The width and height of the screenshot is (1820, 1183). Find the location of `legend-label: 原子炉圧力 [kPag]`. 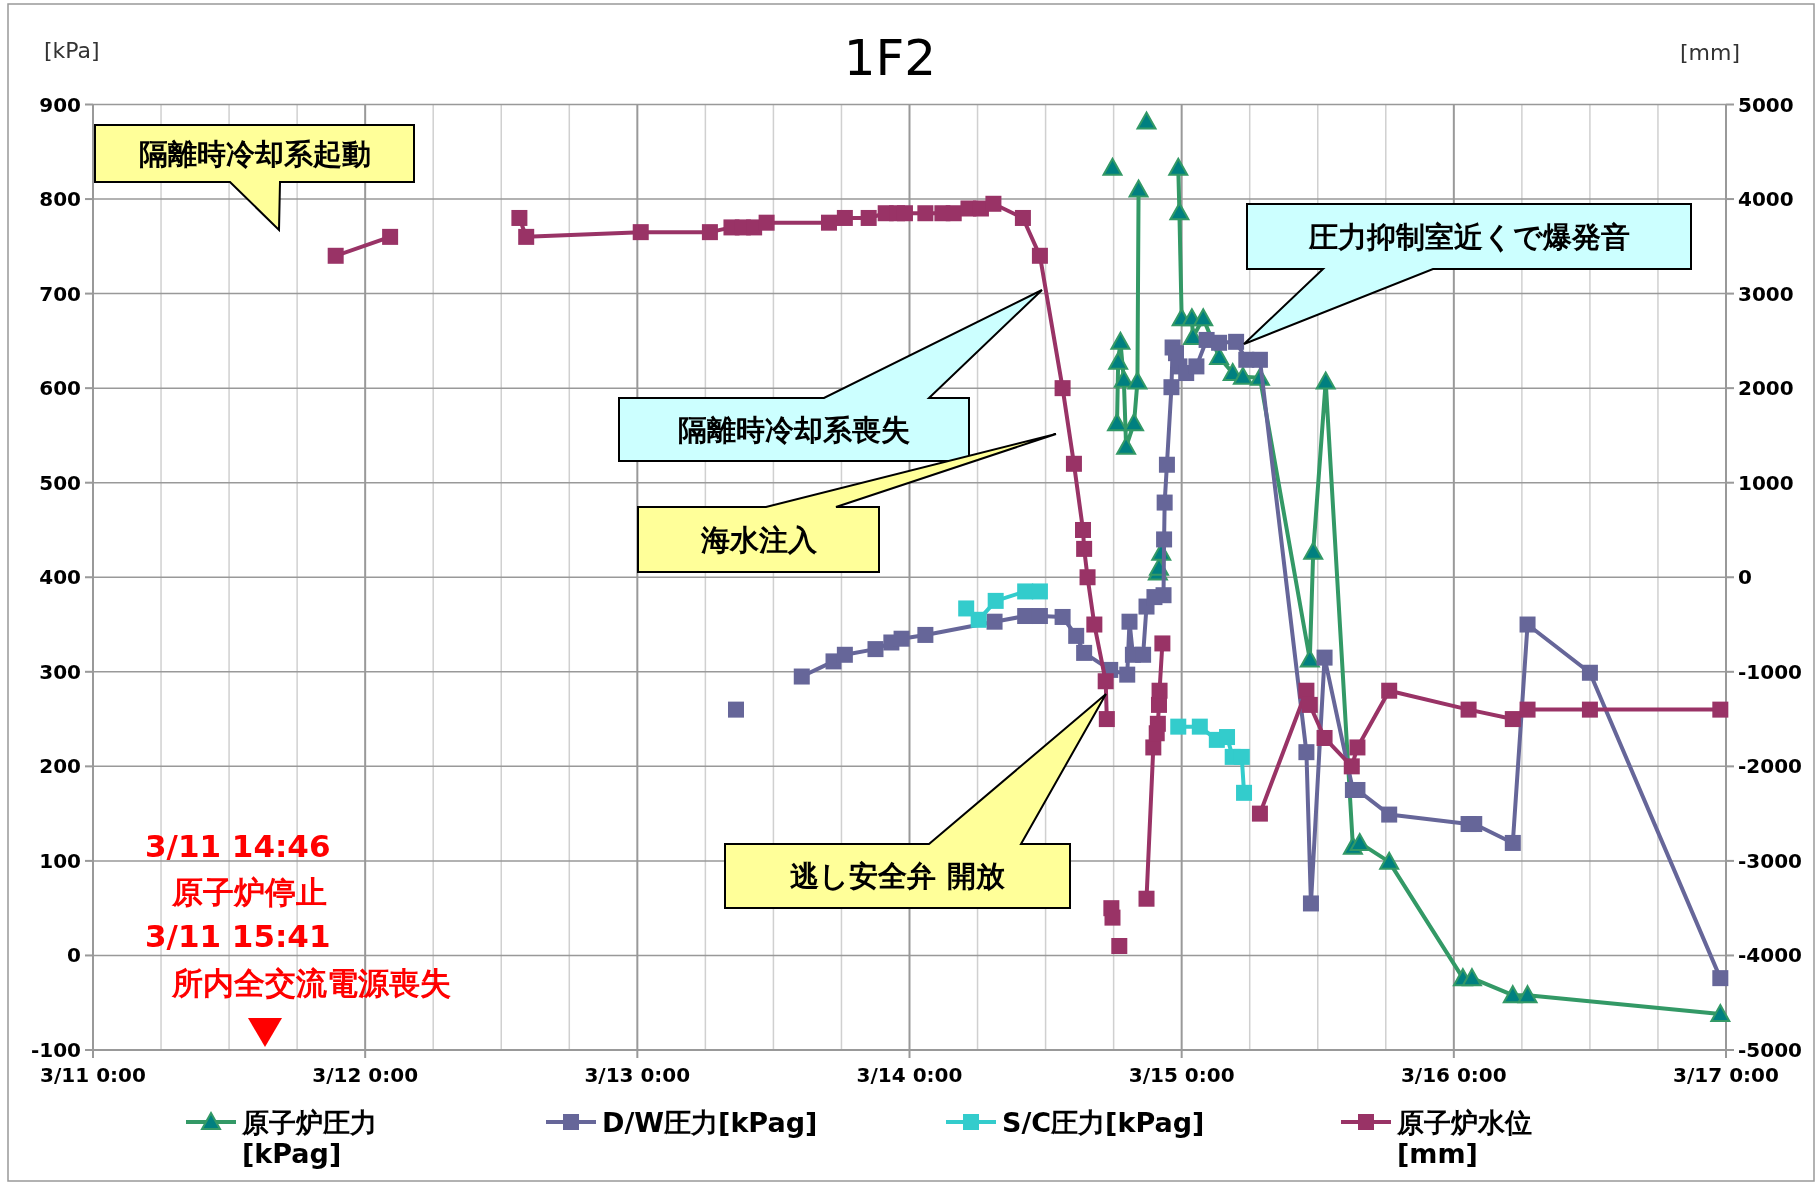

legend-label: 原子炉圧力 [kPag] is located at coordinates (309, 1137).